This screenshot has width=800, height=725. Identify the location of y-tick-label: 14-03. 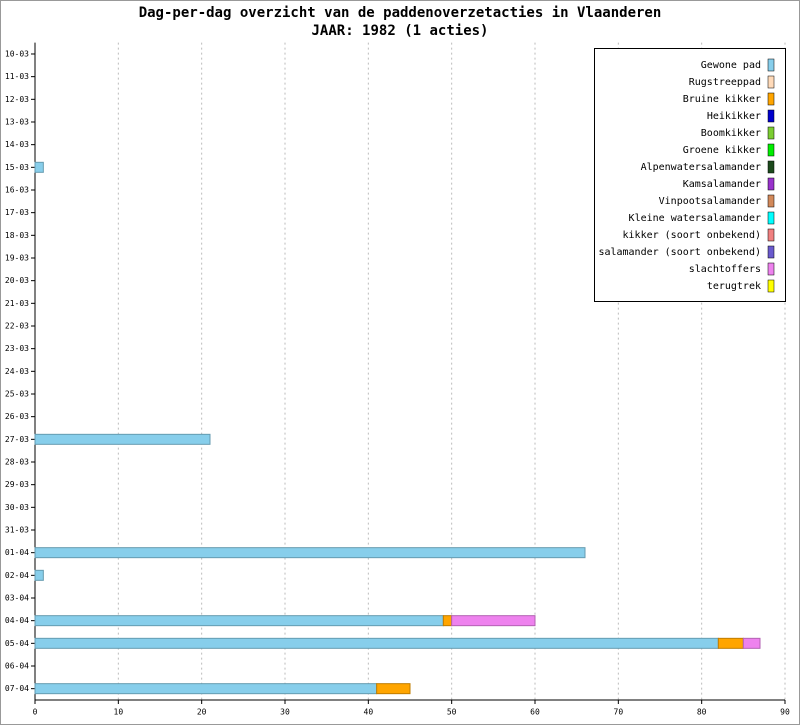
(17, 144).